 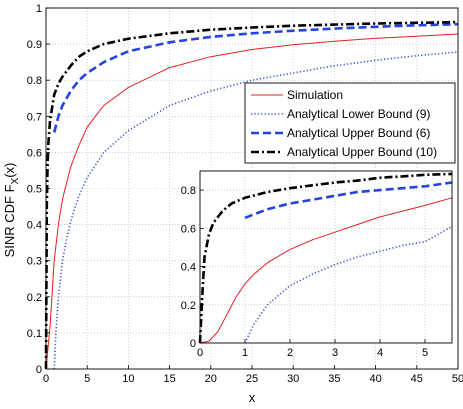 I want to click on main-ytick-label-9: 0.9, so click(x=34, y=45).